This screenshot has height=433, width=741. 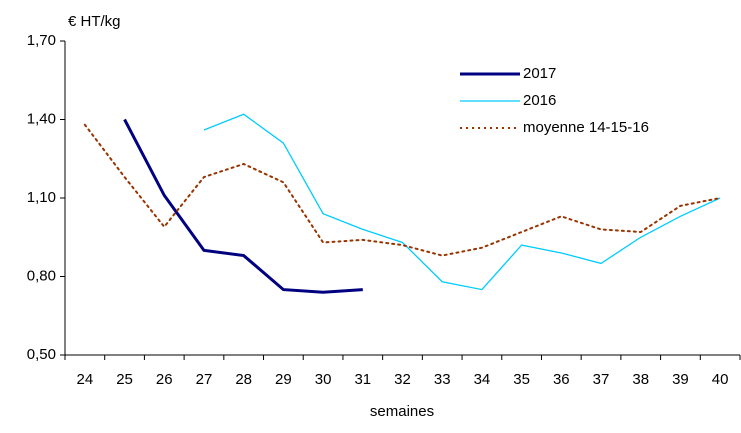 I want to click on x-tick-label: 35, so click(x=521, y=379).